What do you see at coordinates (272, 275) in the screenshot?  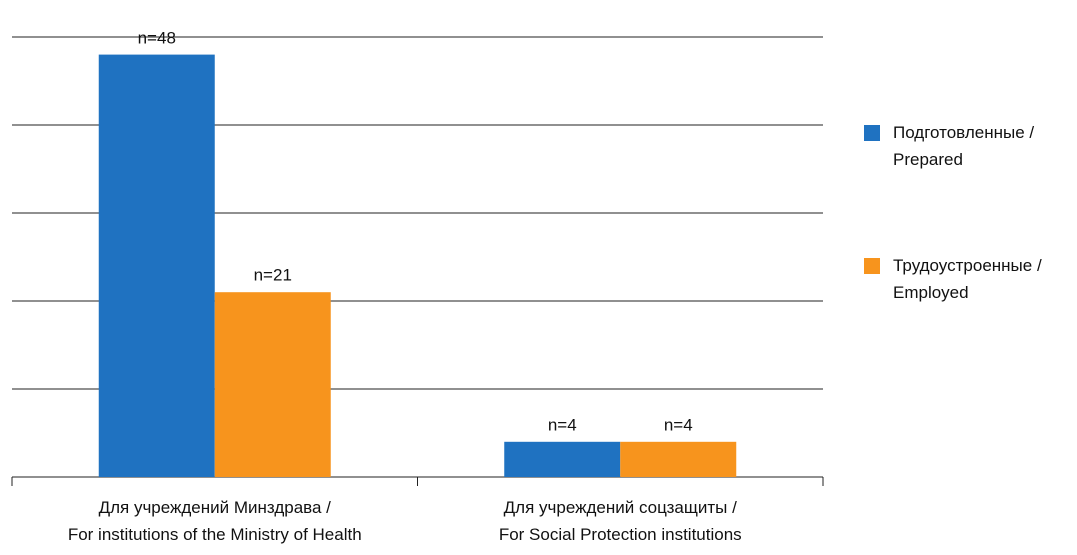 I see `data-label: n=21` at bounding box center [272, 275].